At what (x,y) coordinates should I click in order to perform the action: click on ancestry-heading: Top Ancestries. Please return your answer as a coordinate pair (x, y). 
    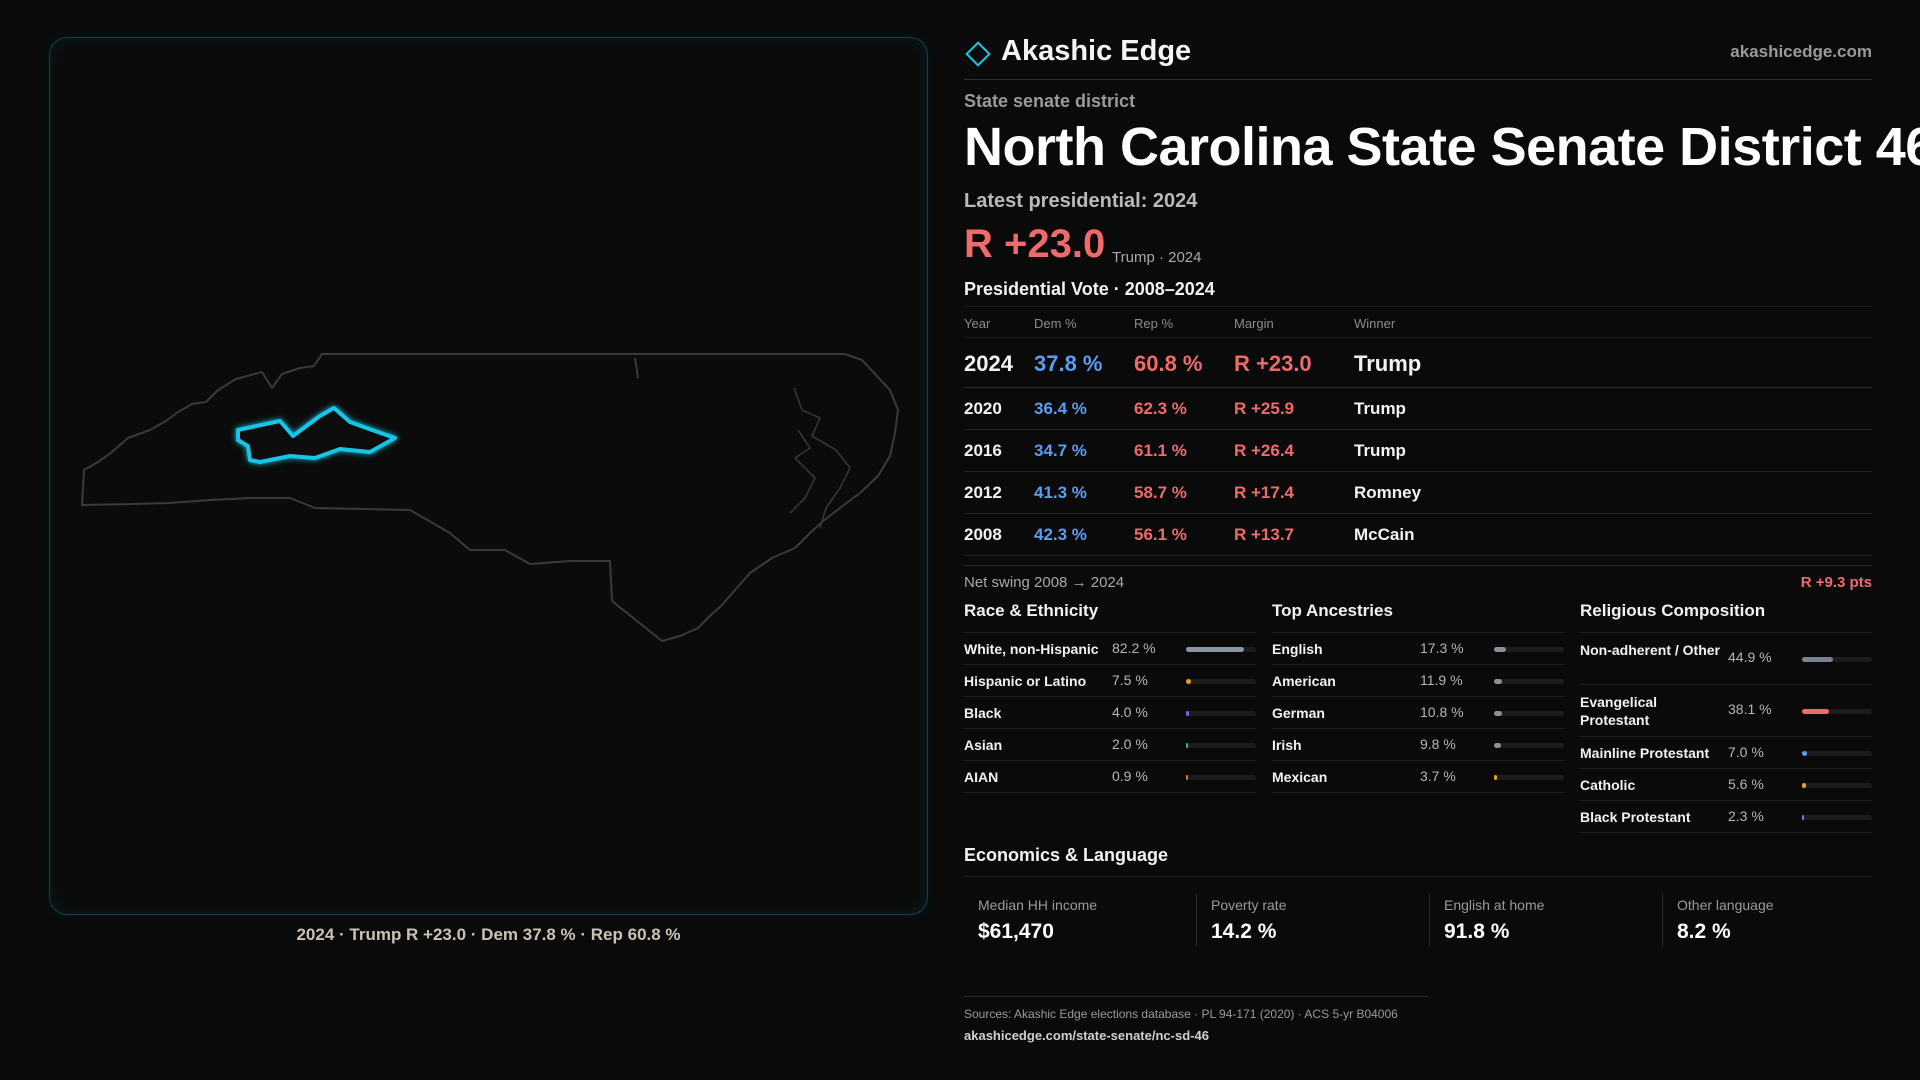
    Looking at the image, I should click on (1418, 617).